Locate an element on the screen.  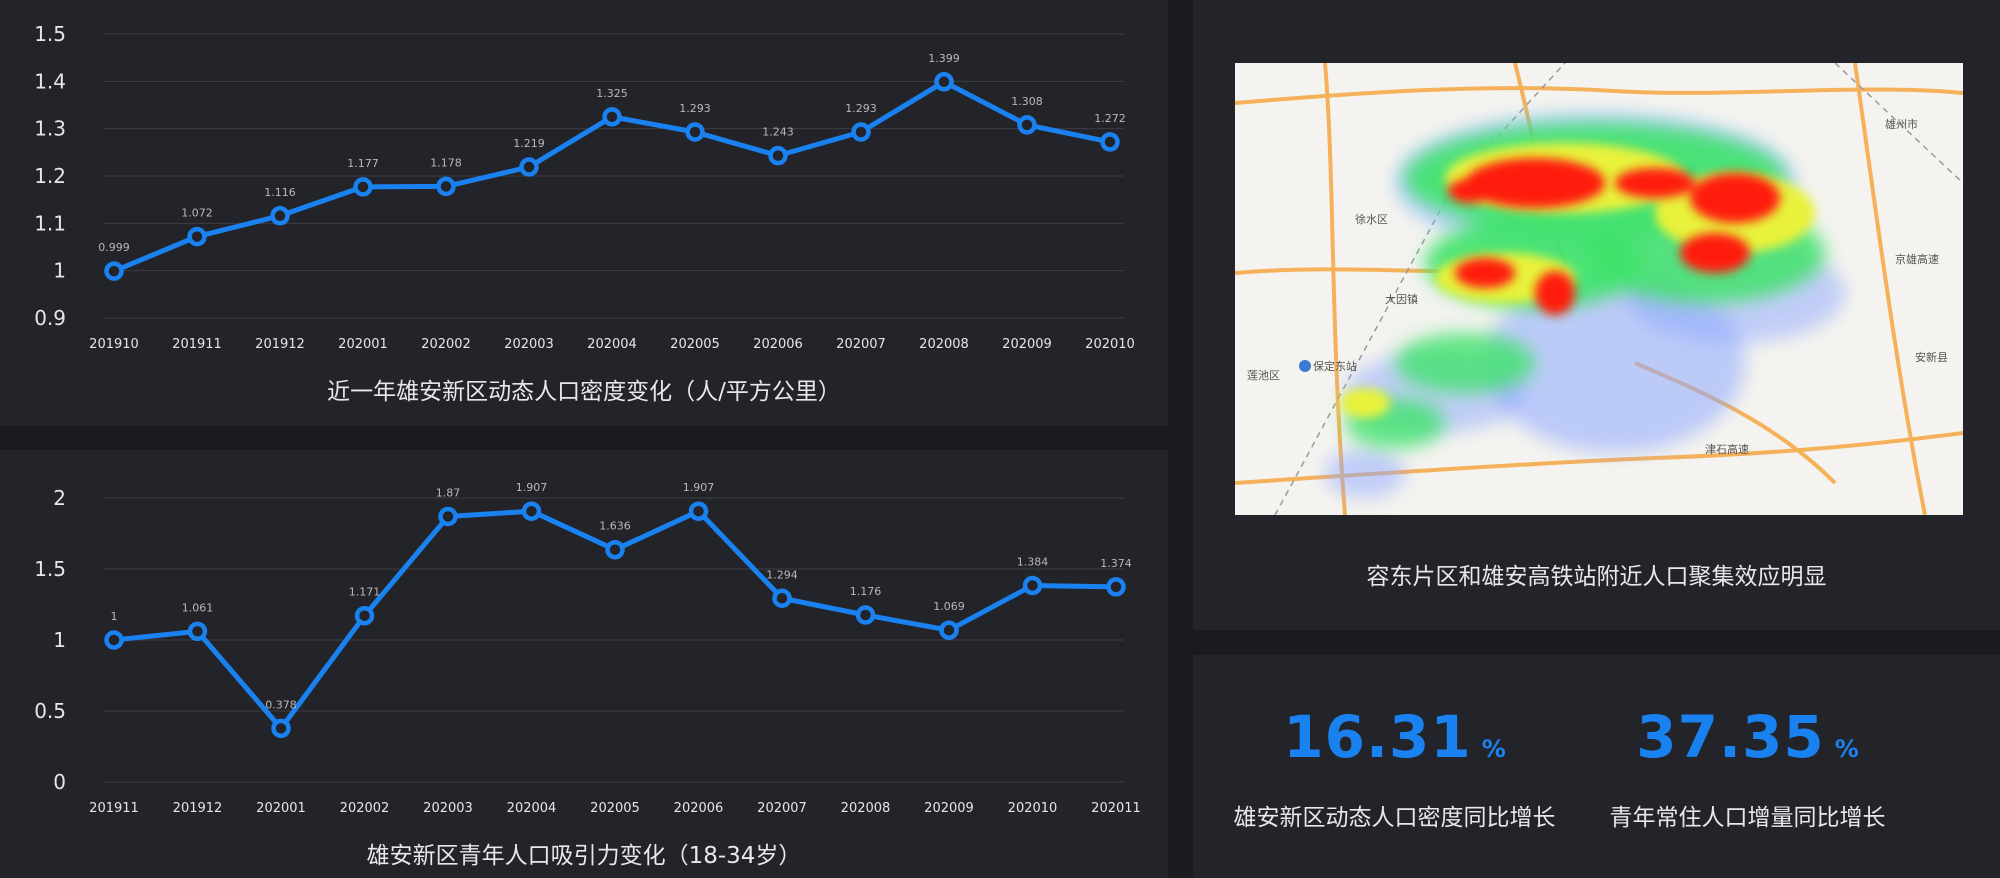
density-x-tick-label: 202008 is located at coordinates (944, 344).